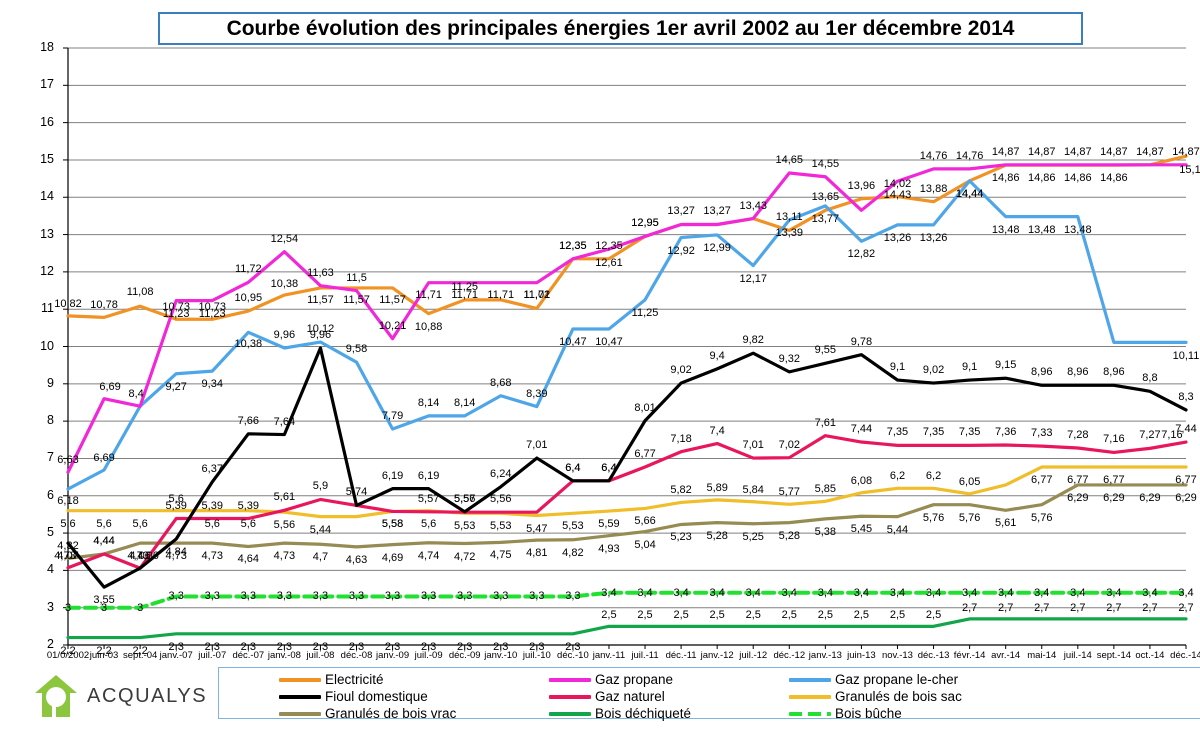  What do you see at coordinates (176, 386) in the screenshot?
I see `data-point-label: 9,27` at bounding box center [176, 386].